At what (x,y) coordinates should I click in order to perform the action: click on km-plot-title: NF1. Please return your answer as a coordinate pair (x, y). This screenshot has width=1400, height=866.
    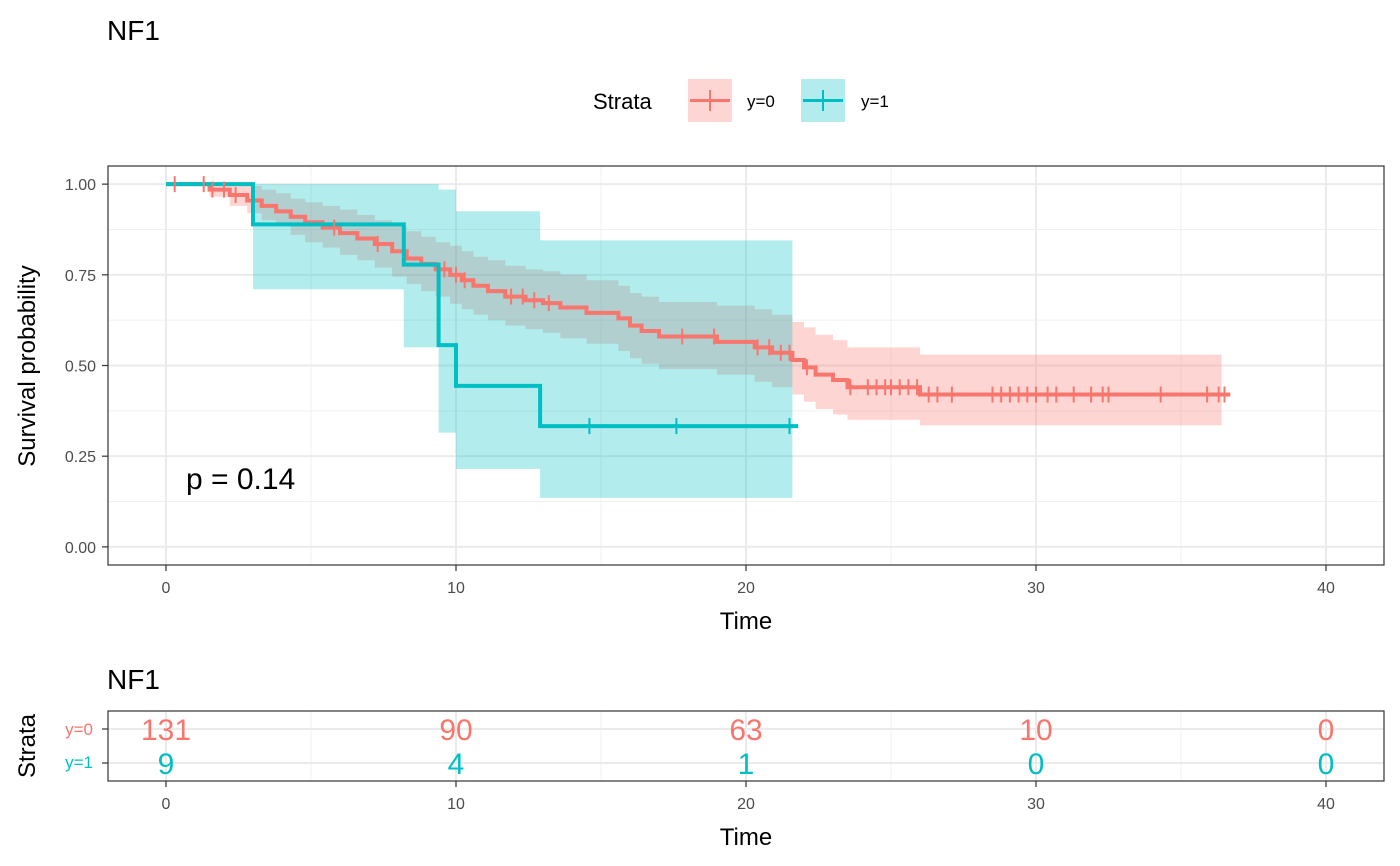
    Looking at the image, I should click on (133, 30).